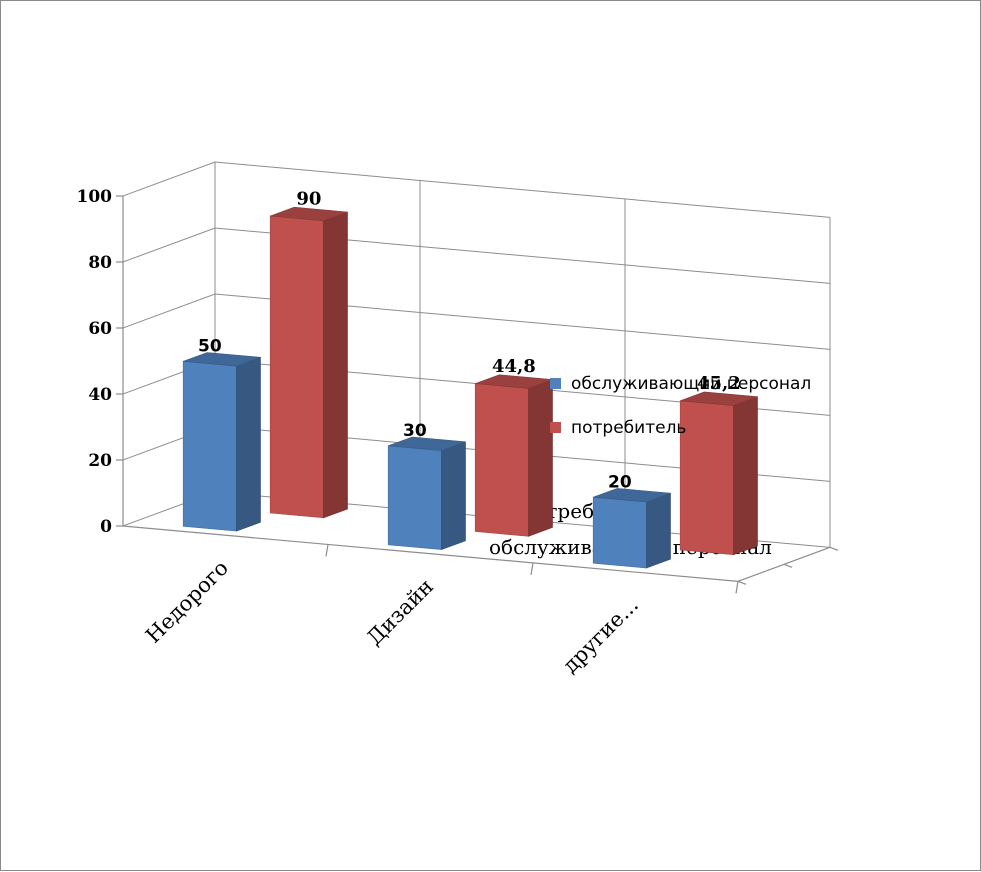 The image size is (981, 872). What do you see at coordinates (187, 602) in the screenshot?
I see `x-tick-label: Недорого` at bounding box center [187, 602].